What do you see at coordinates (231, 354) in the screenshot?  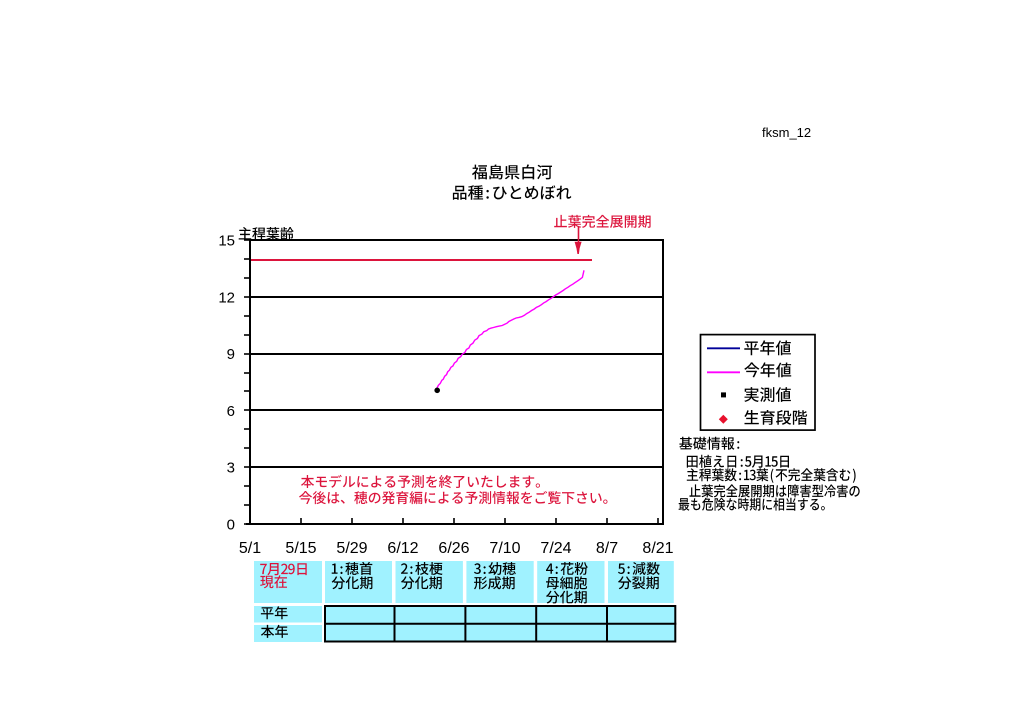 I see `svg-text: 9` at bounding box center [231, 354].